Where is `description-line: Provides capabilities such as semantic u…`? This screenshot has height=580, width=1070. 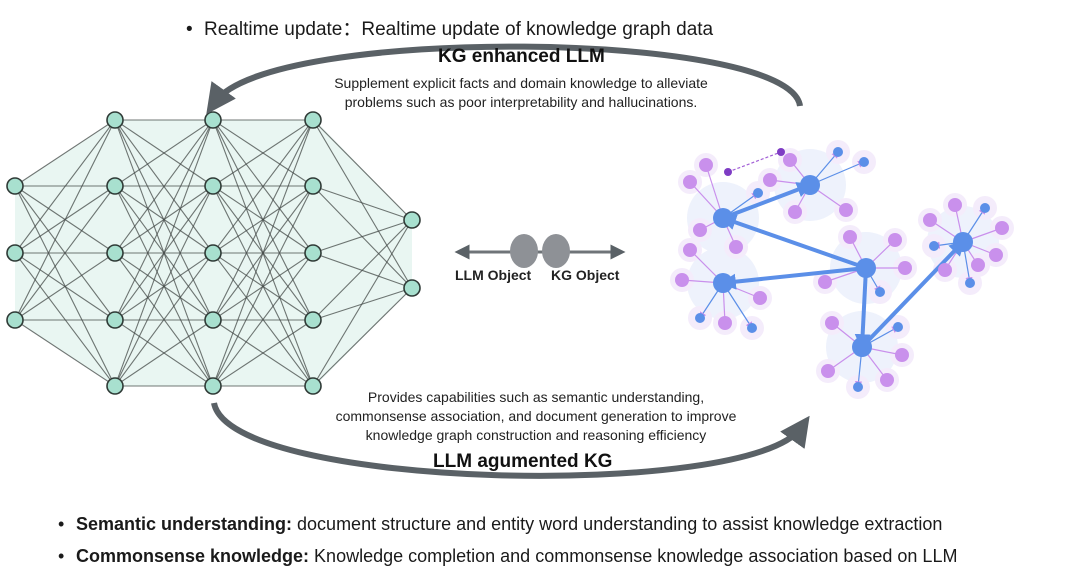
description-line: Provides capabilities such as semantic u… is located at coordinates (536, 397).